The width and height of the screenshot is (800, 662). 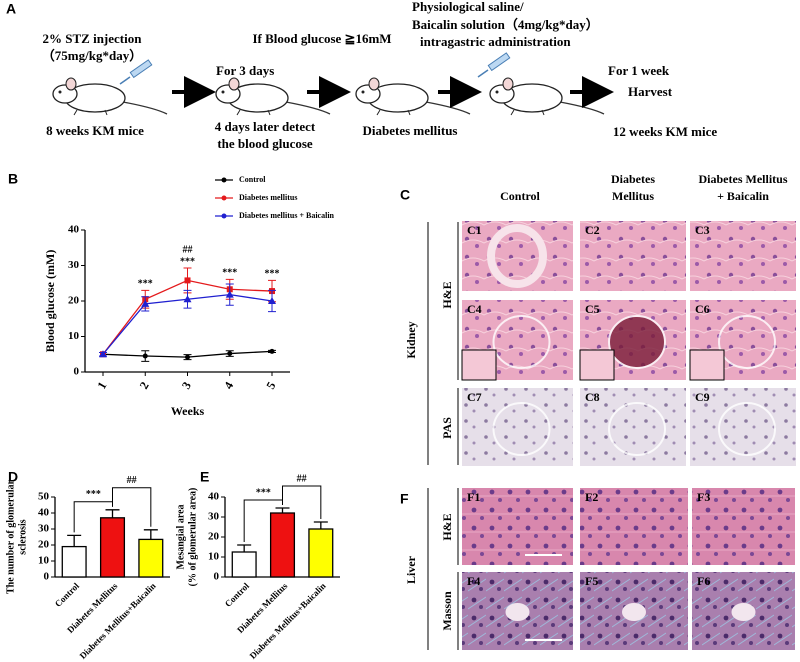 I want to click on vessel, so click(x=517, y=256).